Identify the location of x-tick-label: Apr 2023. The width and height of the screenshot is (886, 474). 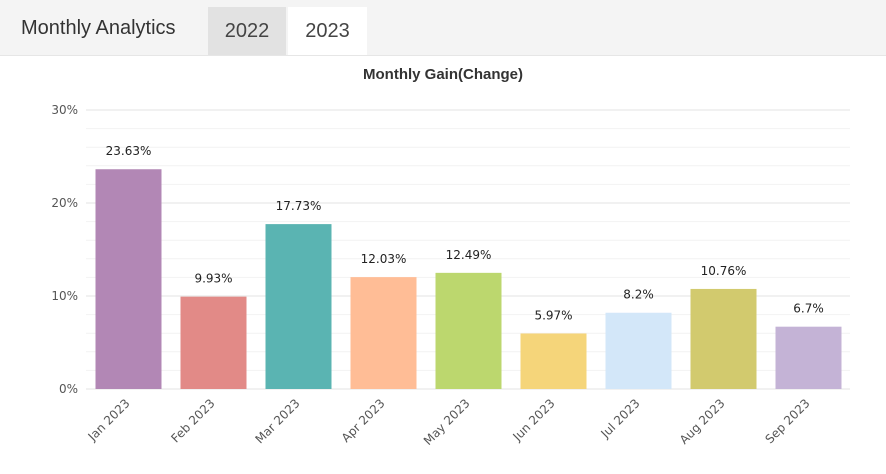
(363, 420).